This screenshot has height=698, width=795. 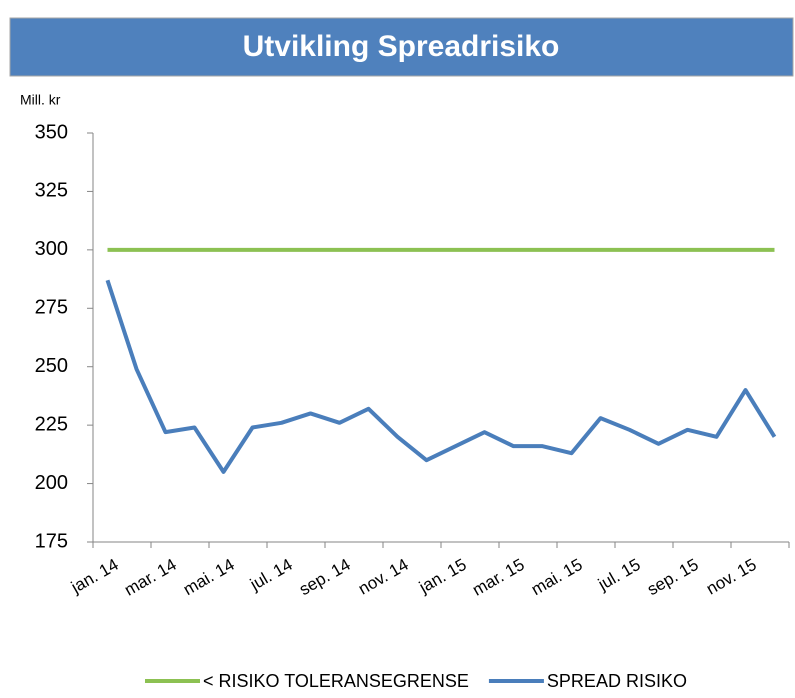 What do you see at coordinates (150, 577) in the screenshot?
I see `x-tick-label: mar. 14` at bounding box center [150, 577].